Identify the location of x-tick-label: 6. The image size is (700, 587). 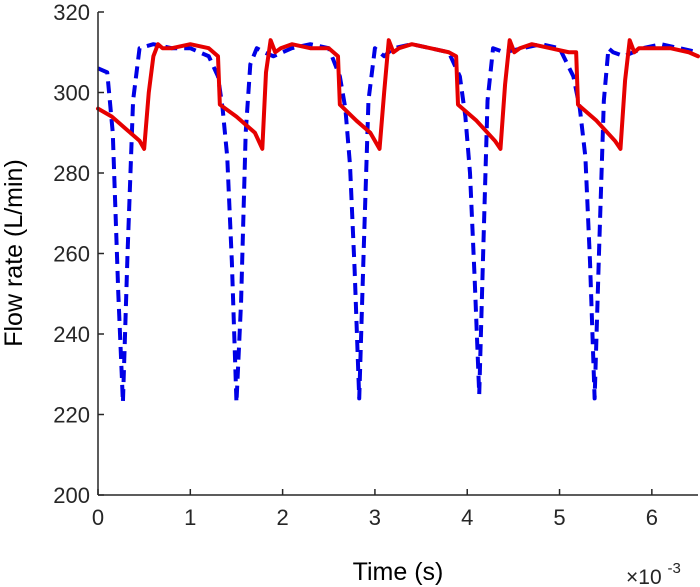
(652, 517).